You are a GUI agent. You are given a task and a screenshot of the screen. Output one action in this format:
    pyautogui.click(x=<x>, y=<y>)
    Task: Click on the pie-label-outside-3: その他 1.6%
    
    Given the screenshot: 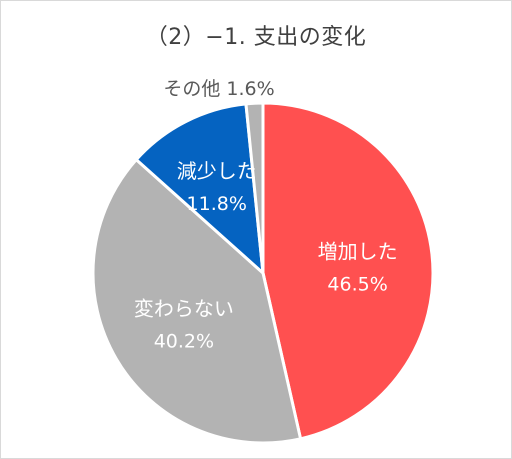 What is the action you would take?
    pyautogui.click(x=218, y=89)
    